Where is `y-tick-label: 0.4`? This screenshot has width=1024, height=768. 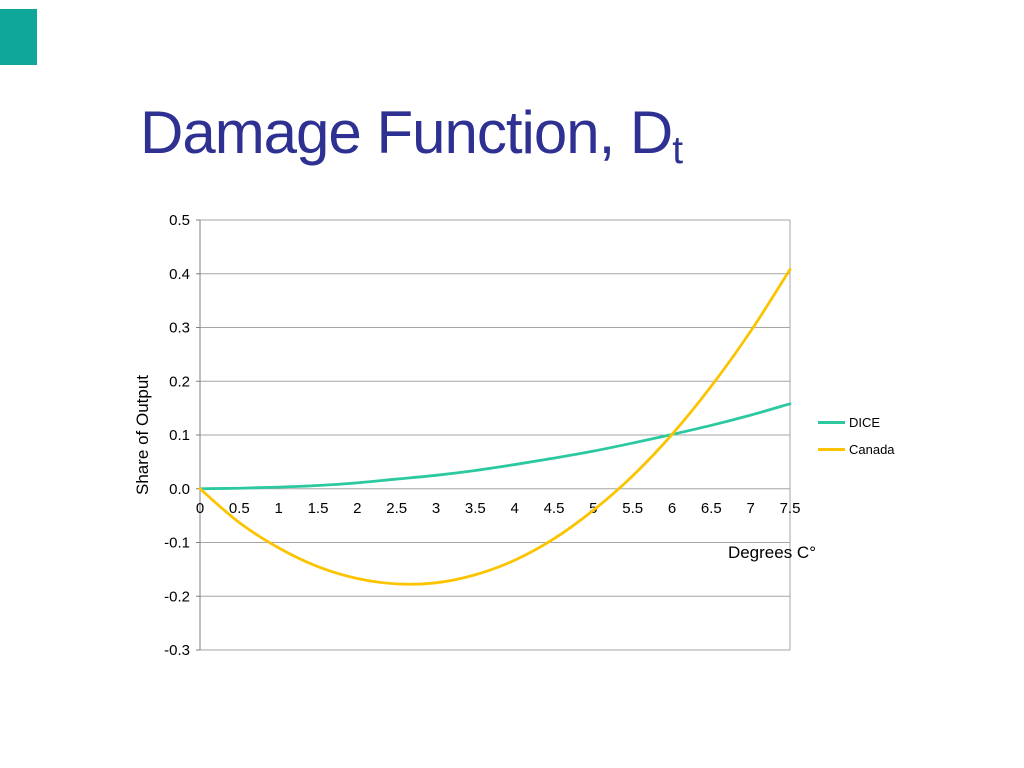
y-tick-label: 0.4 is located at coordinates (179, 274).